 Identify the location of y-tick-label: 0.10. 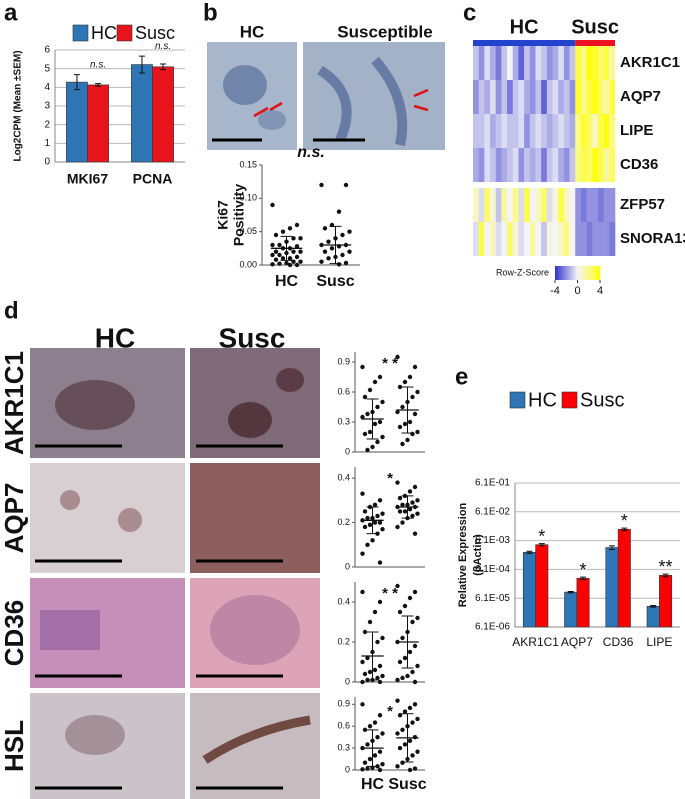
(248, 198).